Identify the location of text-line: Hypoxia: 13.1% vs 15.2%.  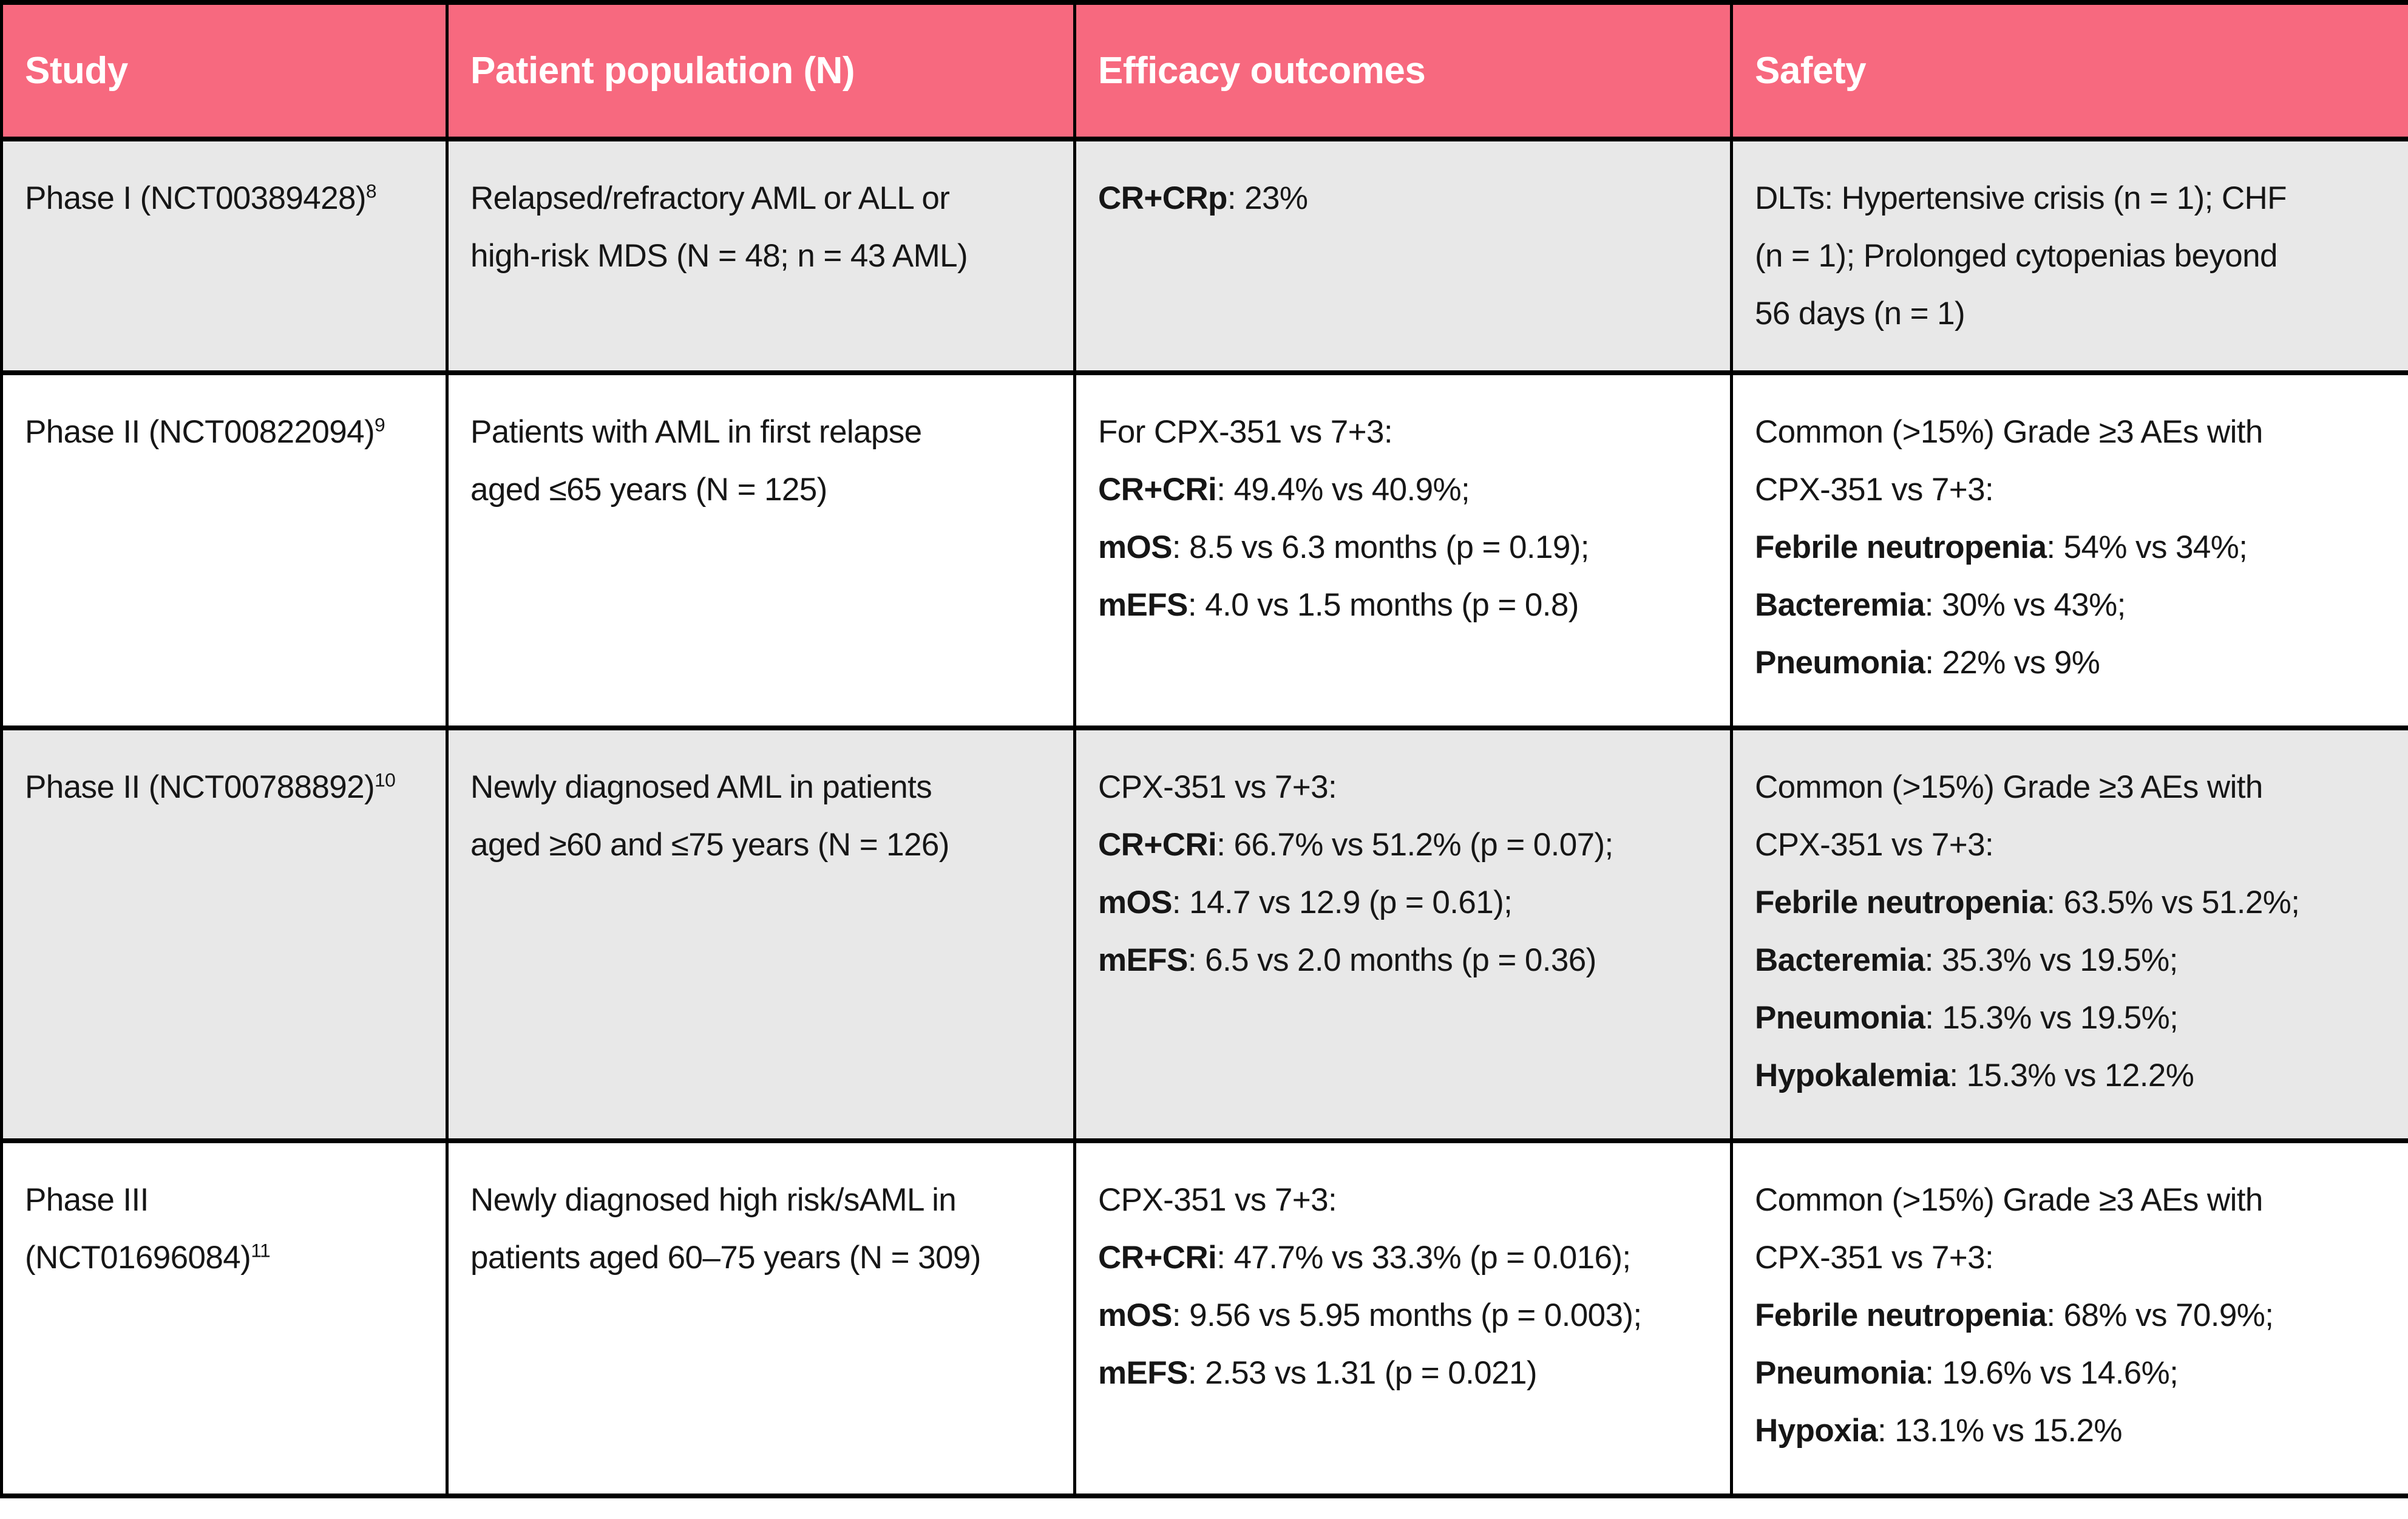
(1939, 1431).